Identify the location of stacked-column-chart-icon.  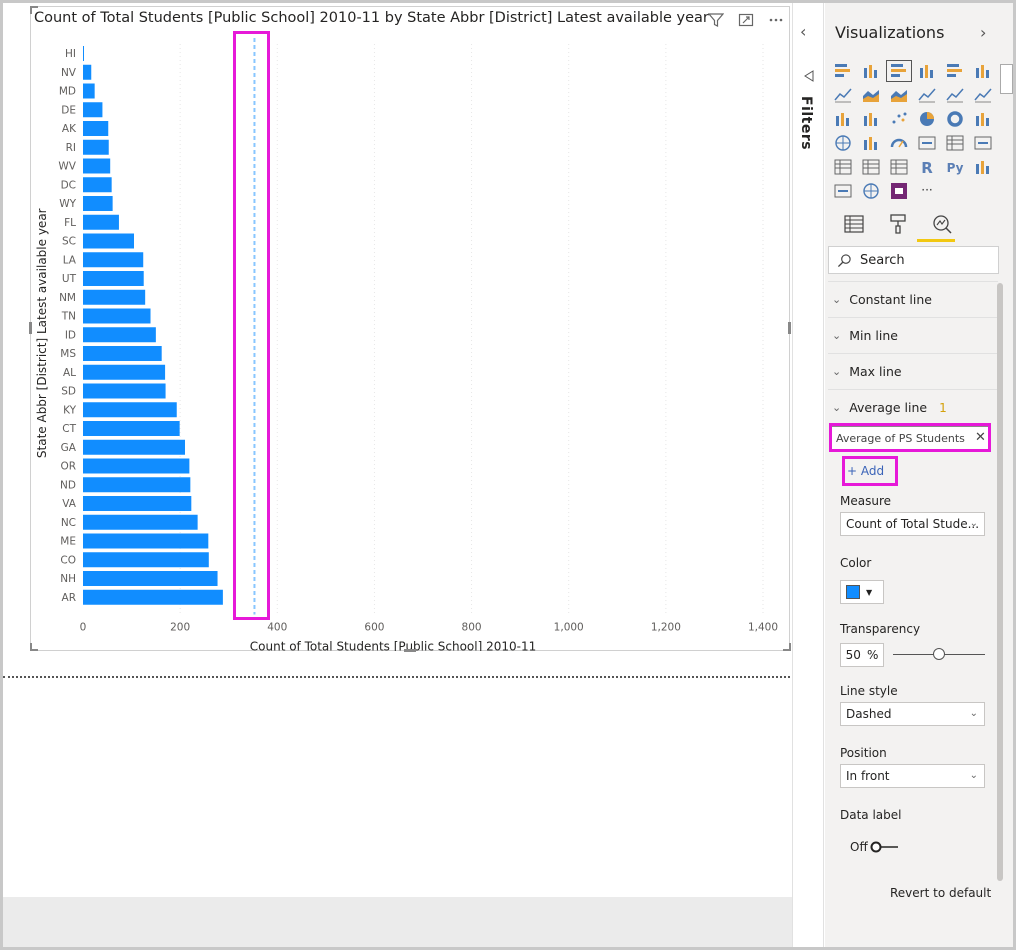
(871, 71).